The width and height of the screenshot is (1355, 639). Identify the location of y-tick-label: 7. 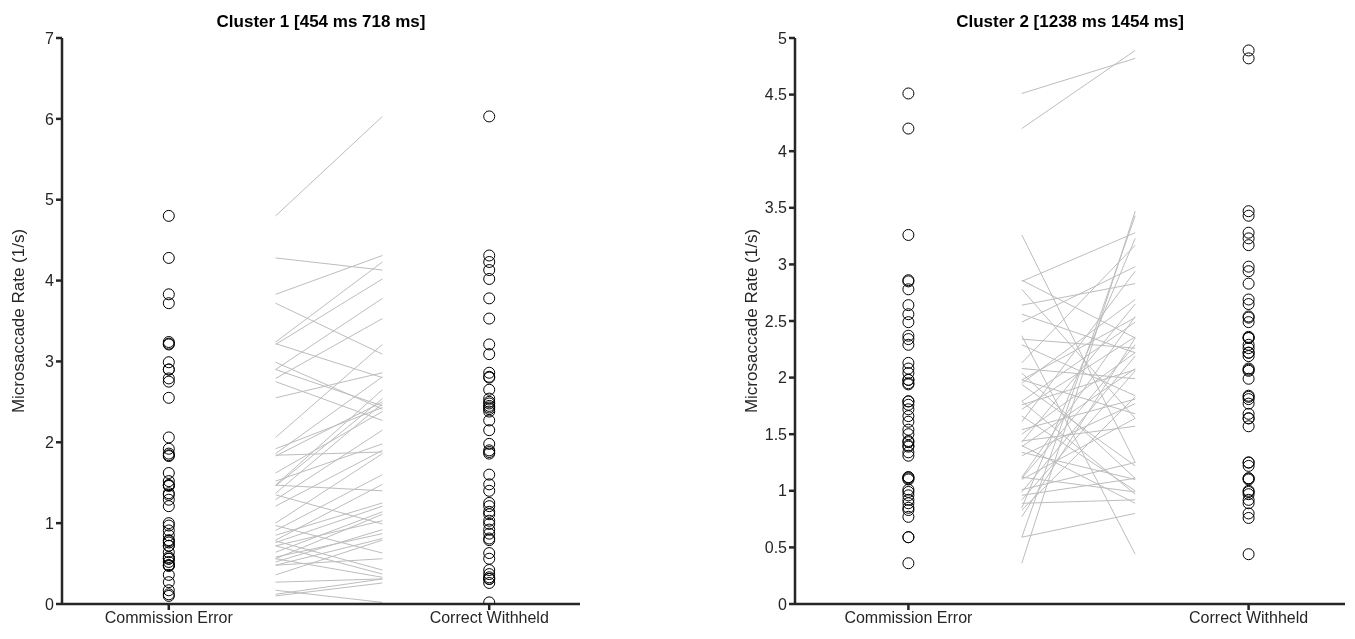
(50, 38).